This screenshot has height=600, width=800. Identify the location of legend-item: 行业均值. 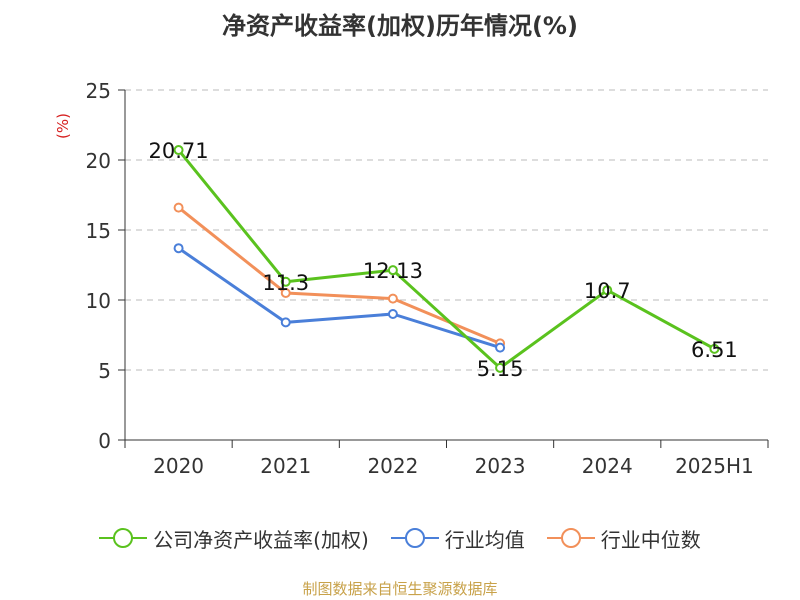
(457, 538).